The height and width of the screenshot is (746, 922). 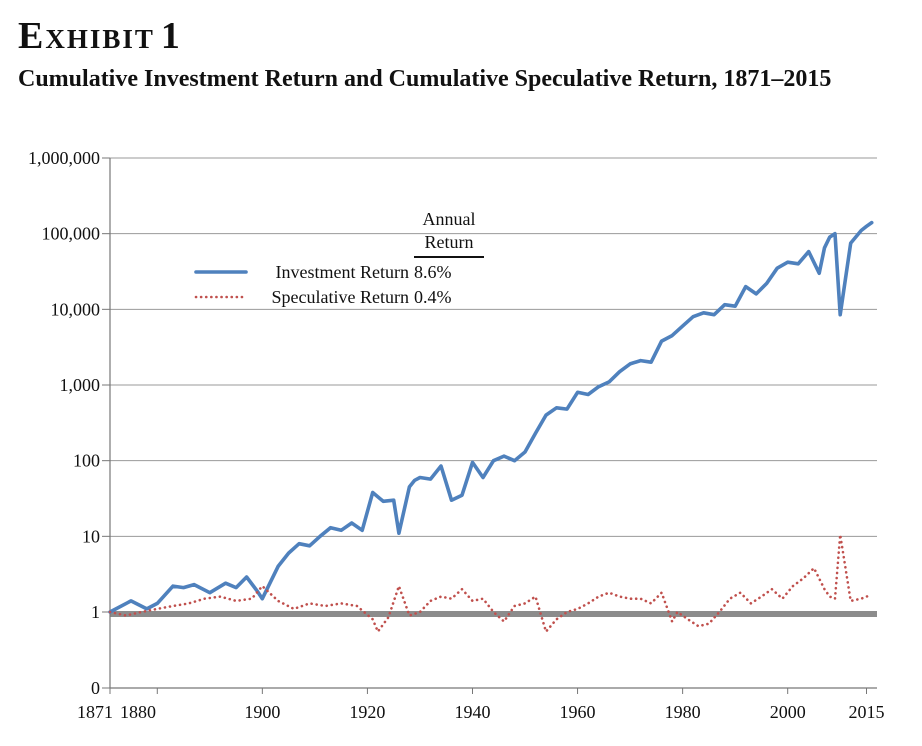 What do you see at coordinates (340, 297) in the screenshot?
I see `legend-series-name: Speculative Return` at bounding box center [340, 297].